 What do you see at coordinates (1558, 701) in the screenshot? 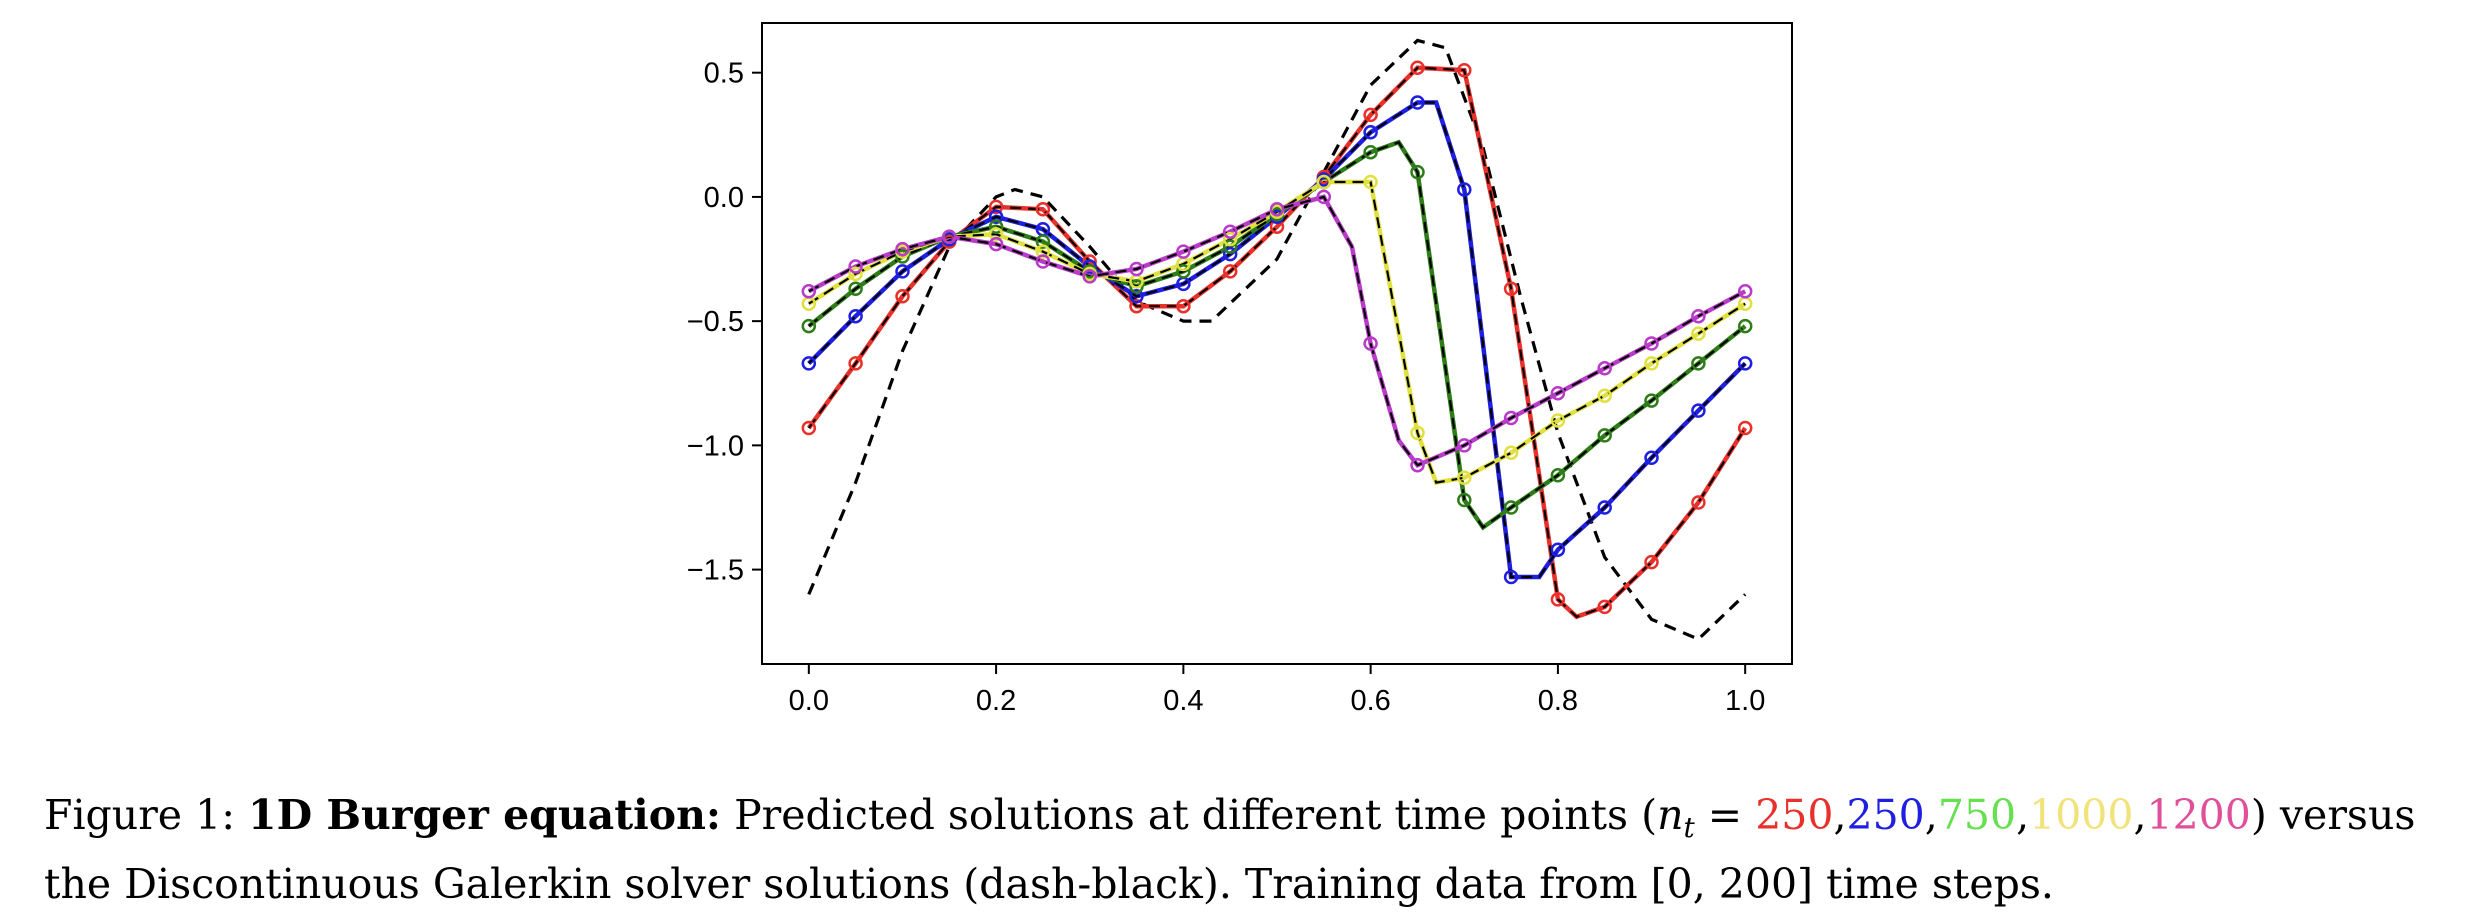
I see `x-tick-label-4: 0.8` at bounding box center [1558, 701].